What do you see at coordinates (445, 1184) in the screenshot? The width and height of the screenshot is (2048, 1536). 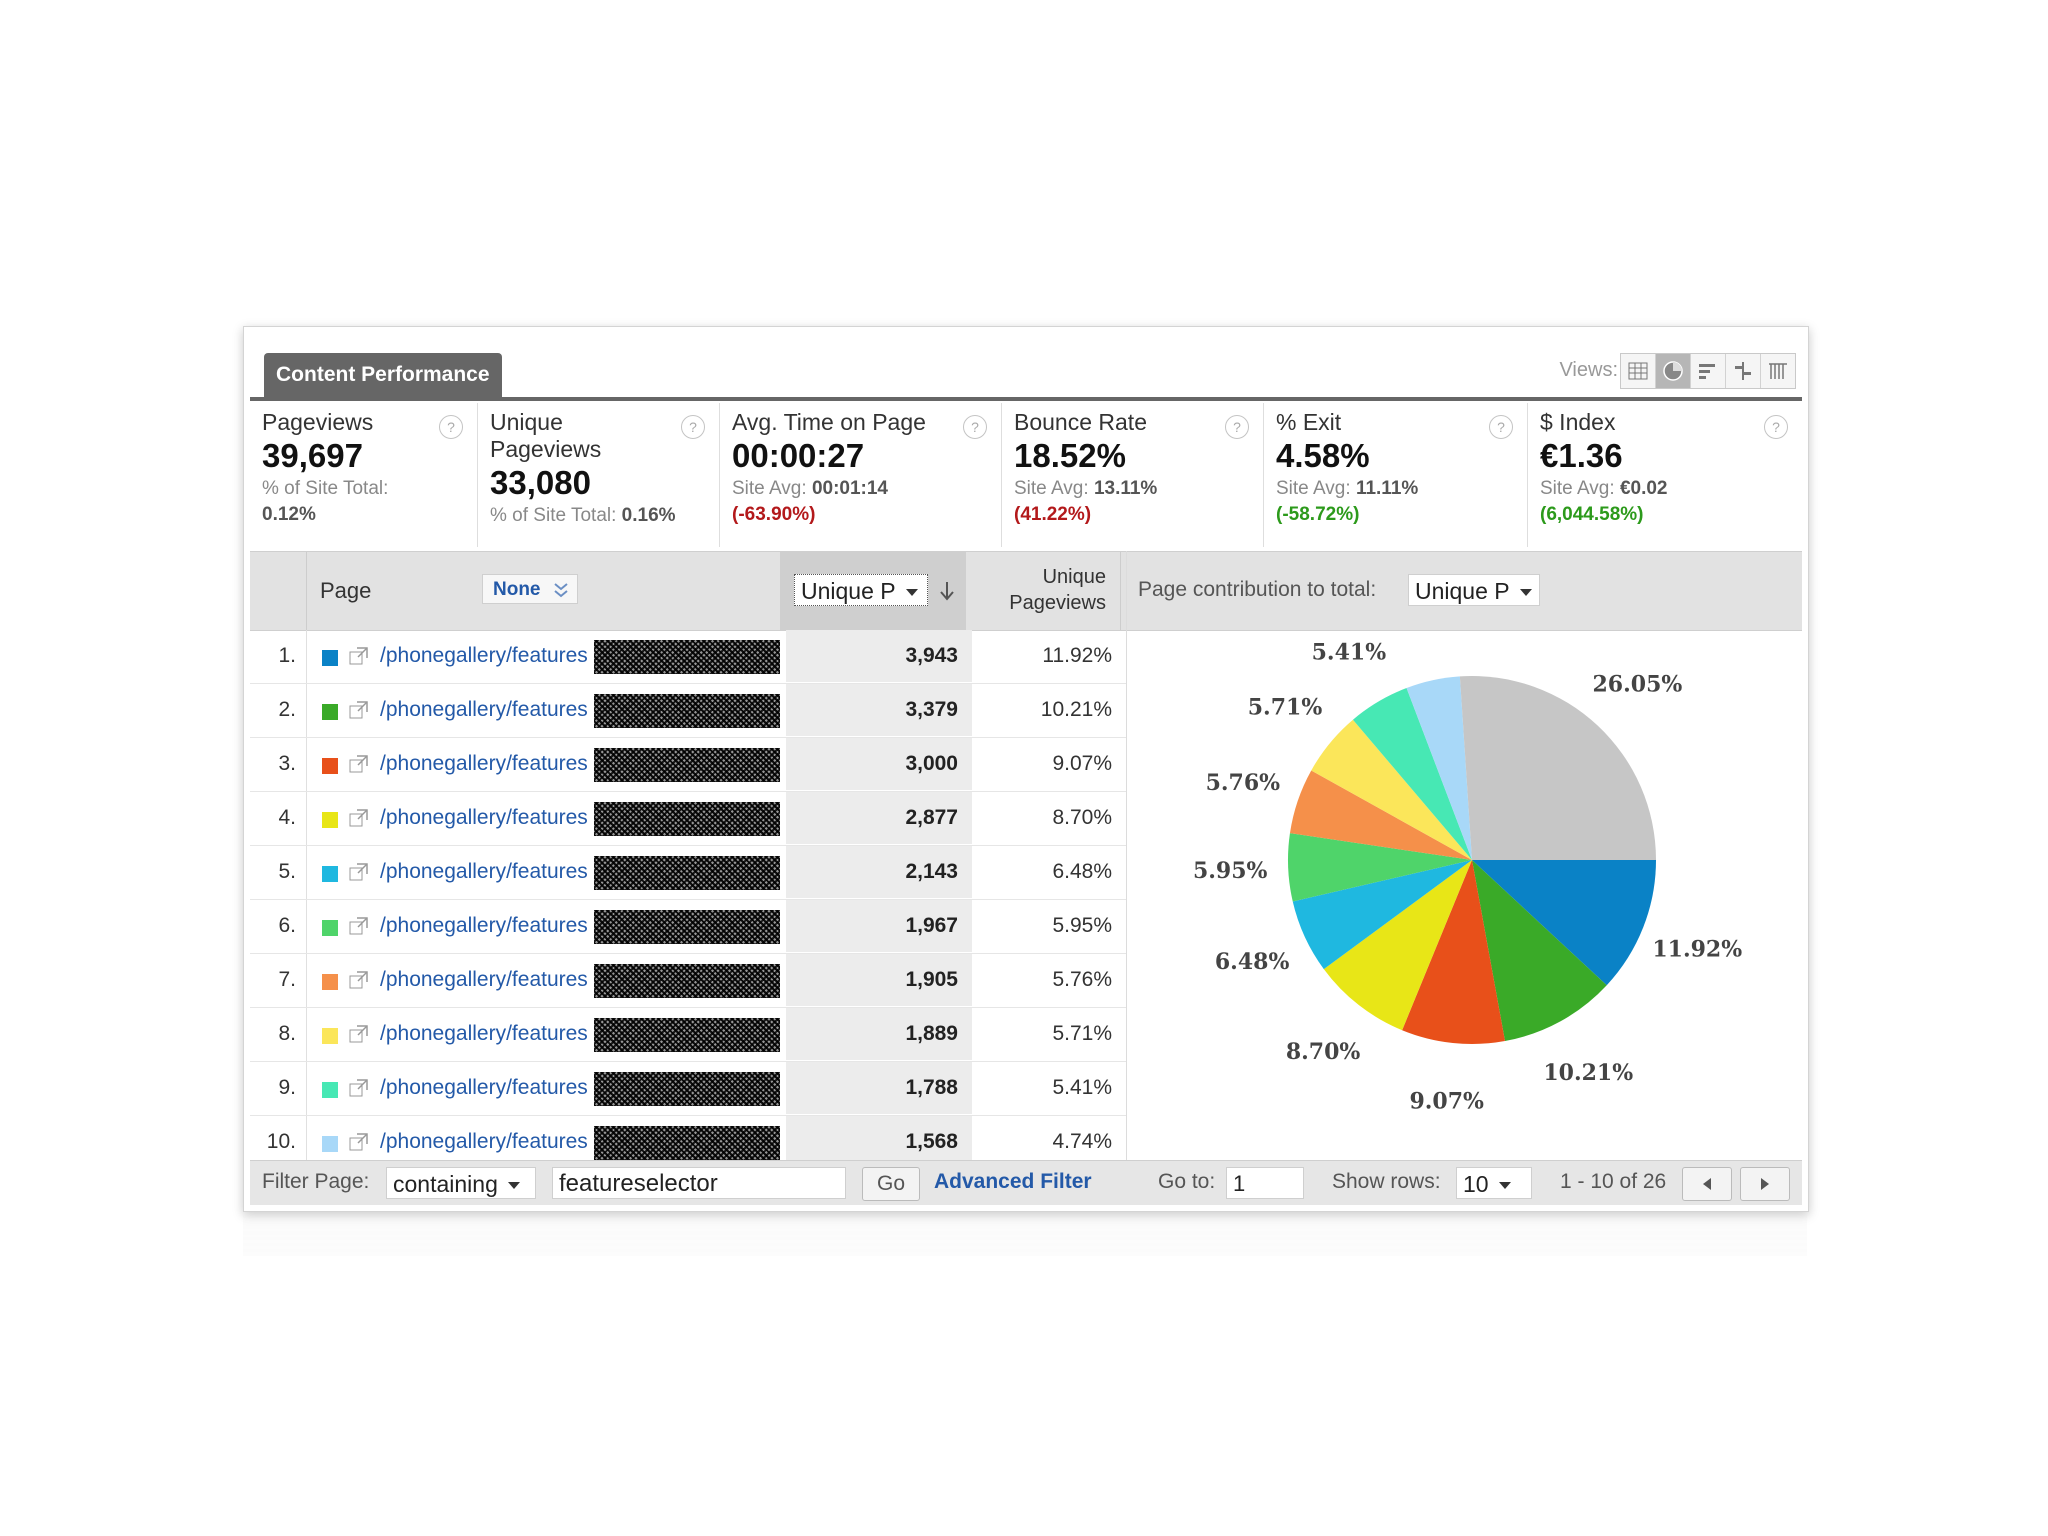 I see `filter-mode-value: containing` at bounding box center [445, 1184].